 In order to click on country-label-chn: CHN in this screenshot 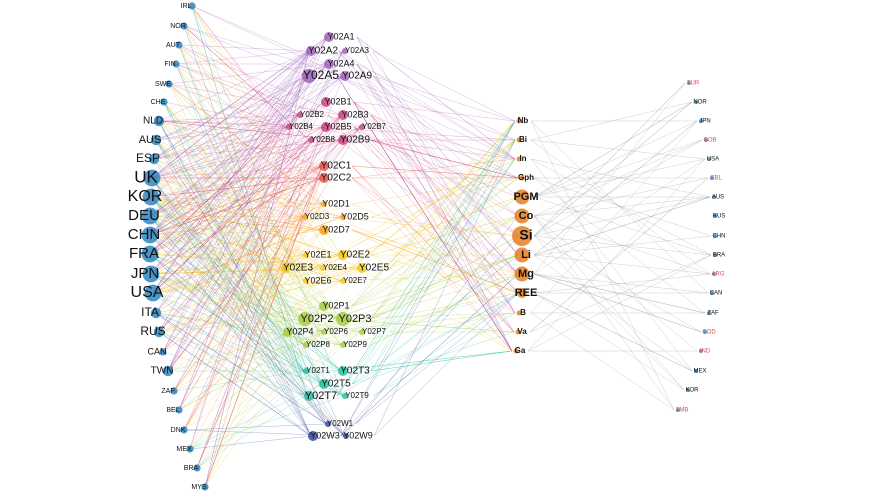, I will do `click(144, 234)`.